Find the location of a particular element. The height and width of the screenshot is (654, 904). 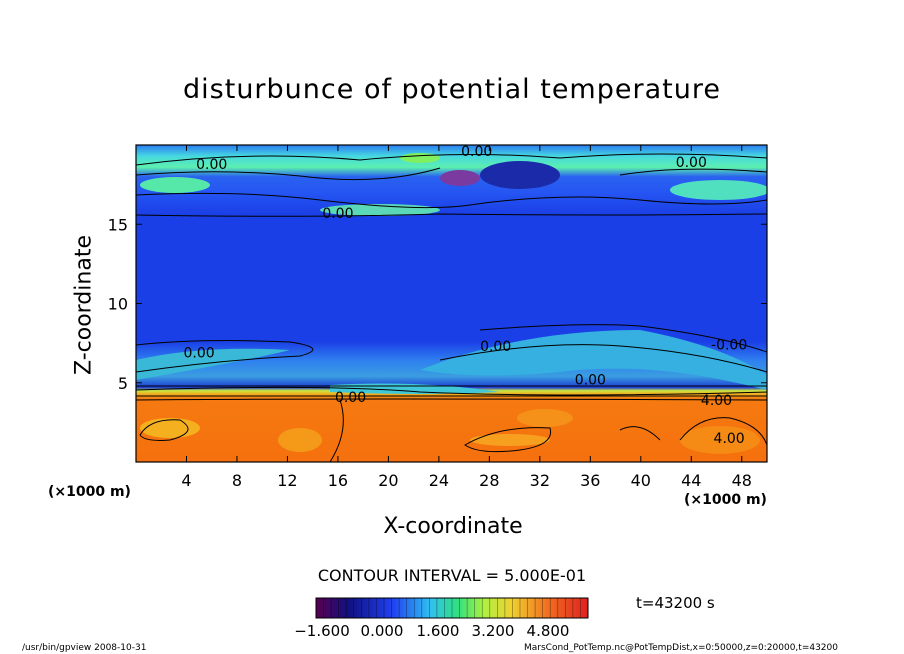

colorbar-ticks is located at coordinates (452, 608).